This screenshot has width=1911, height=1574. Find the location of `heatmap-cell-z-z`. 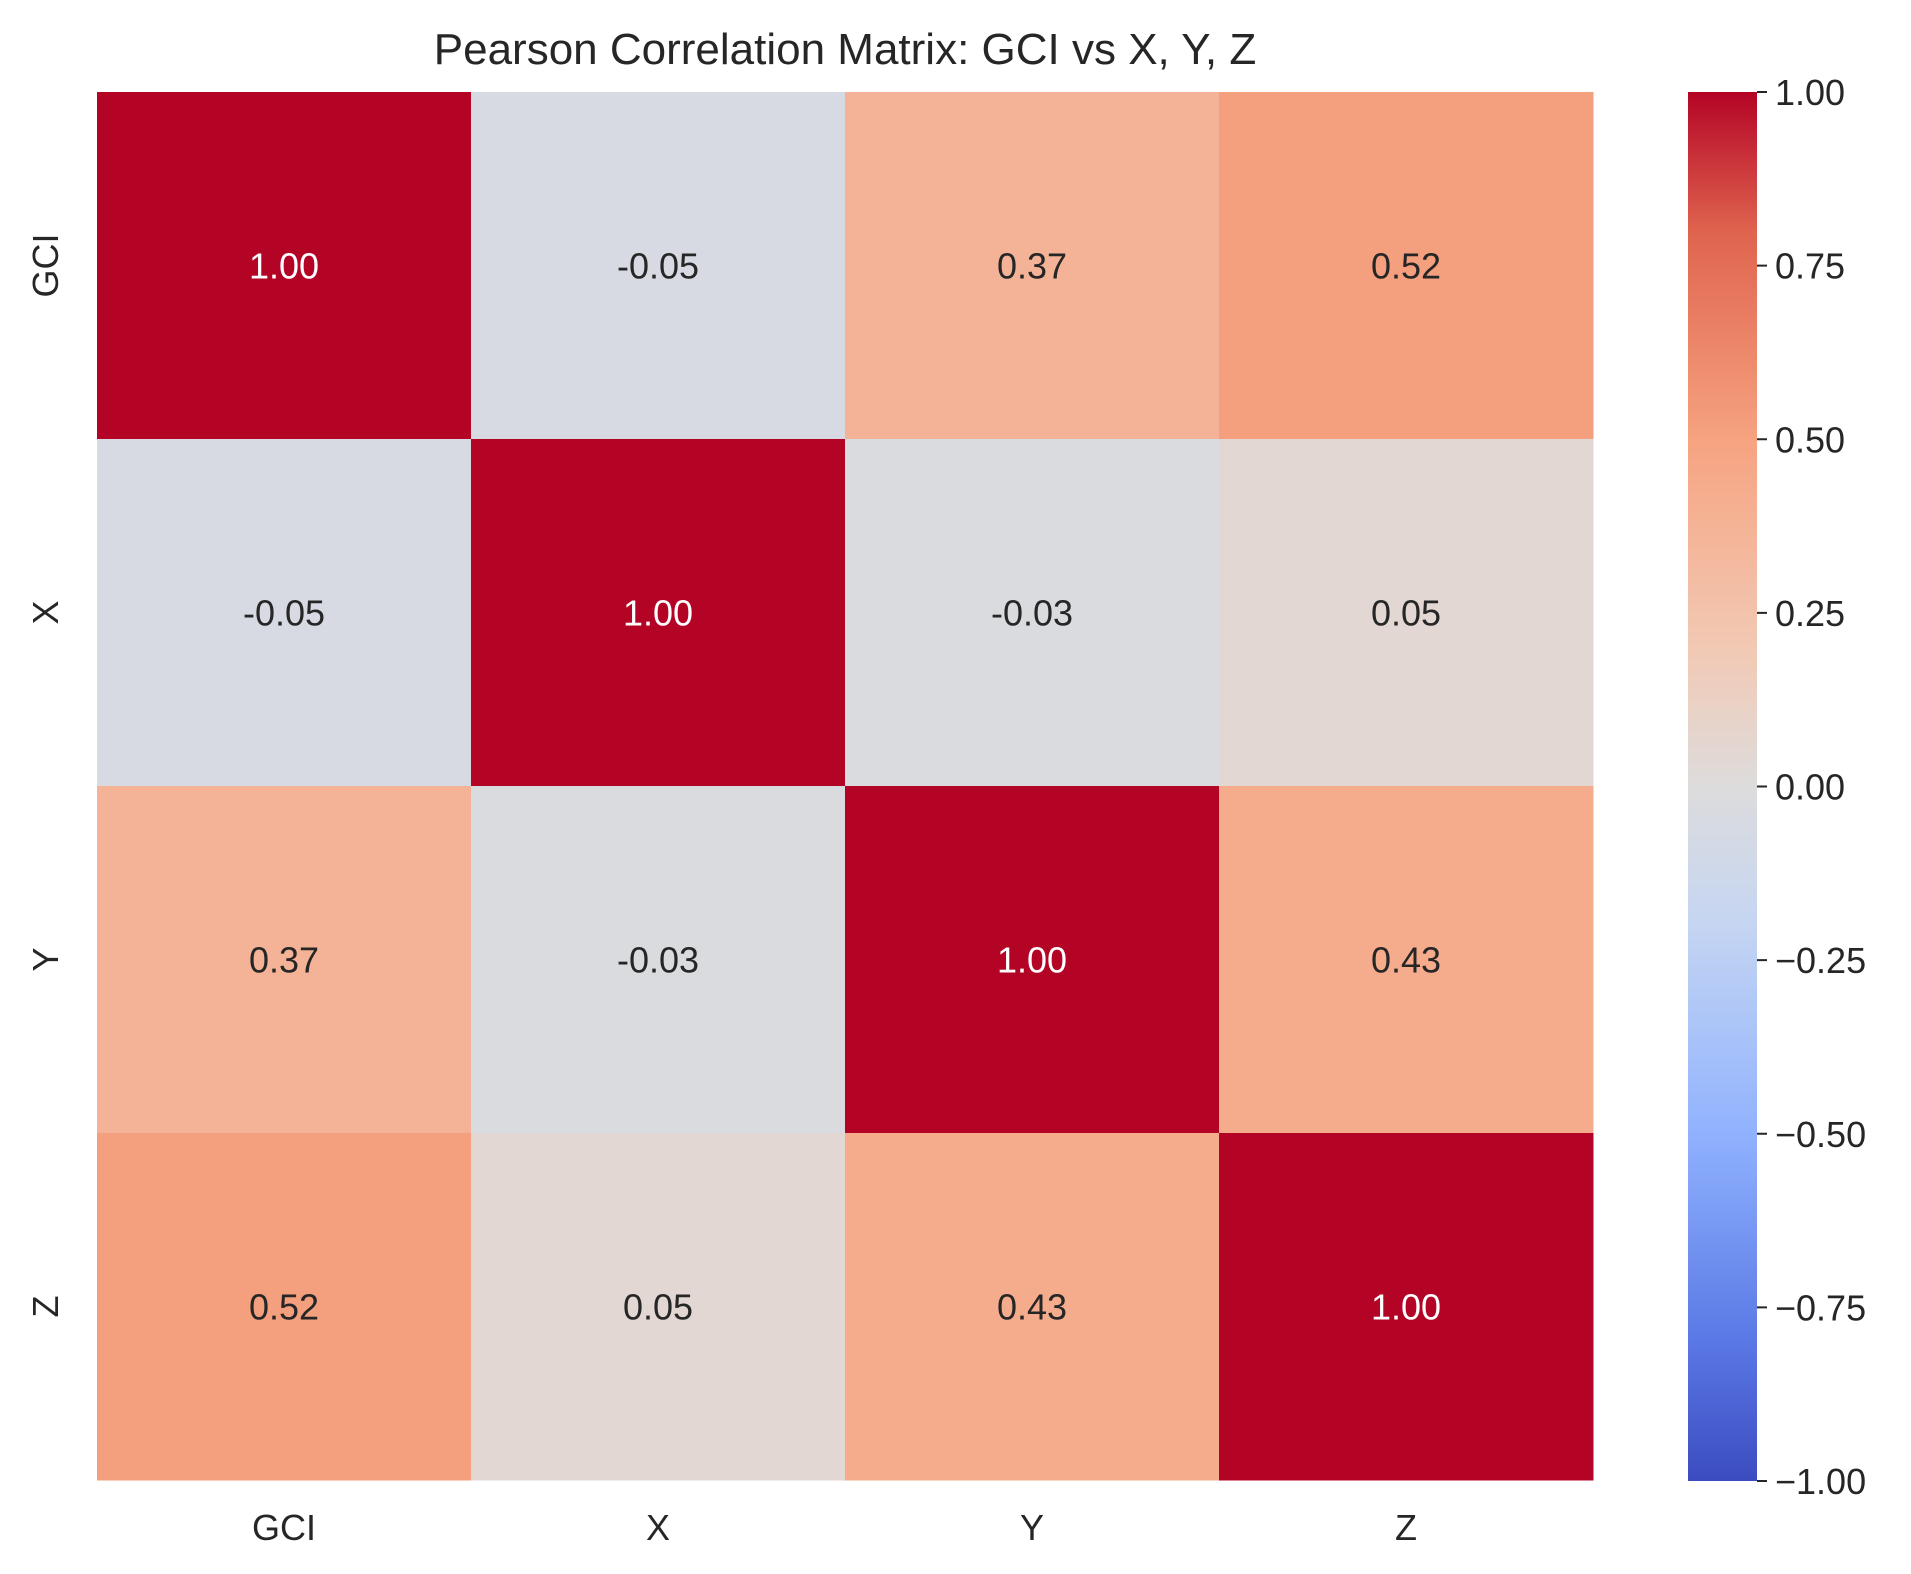

heatmap-cell-z-z is located at coordinates (1406, 1307).